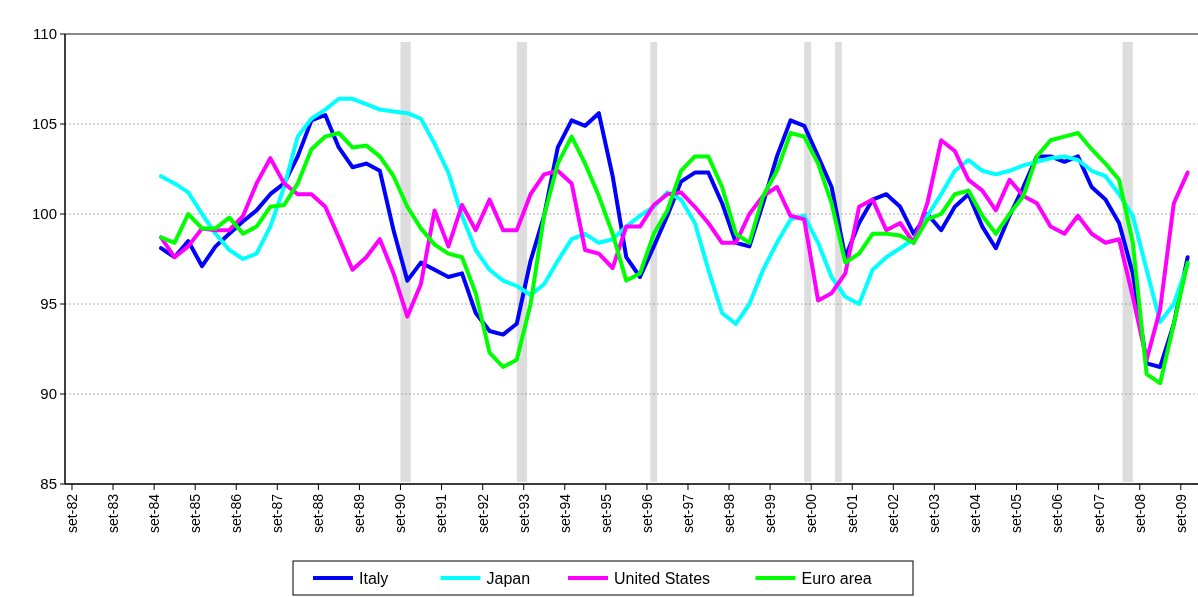 The image size is (1198, 597). I want to click on y-tick-label: 85, so click(48, 484).